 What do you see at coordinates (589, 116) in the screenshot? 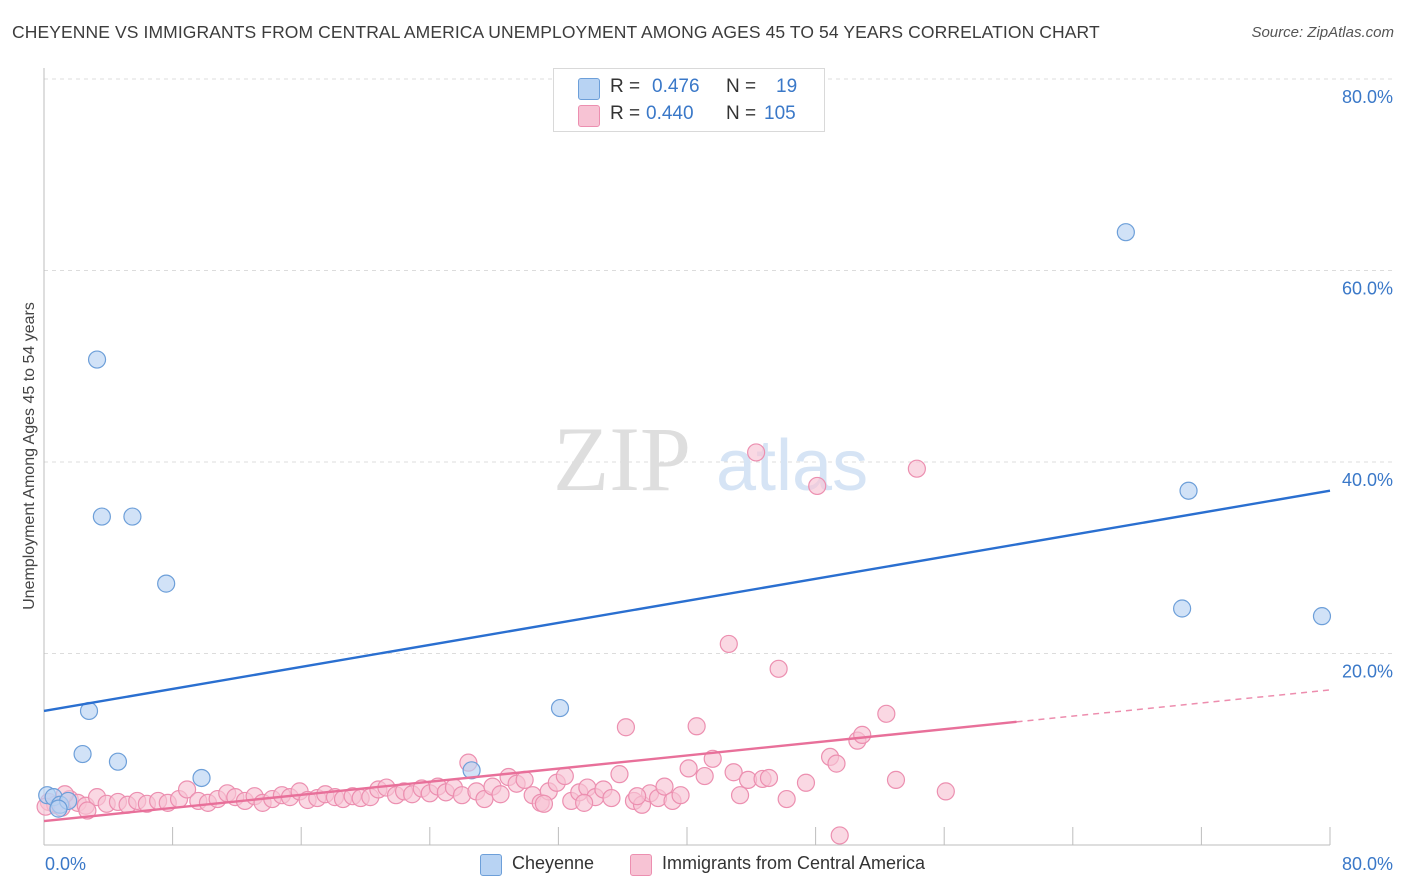
I see `legend-swatch-immigrants` at bounding box center [589, 116].